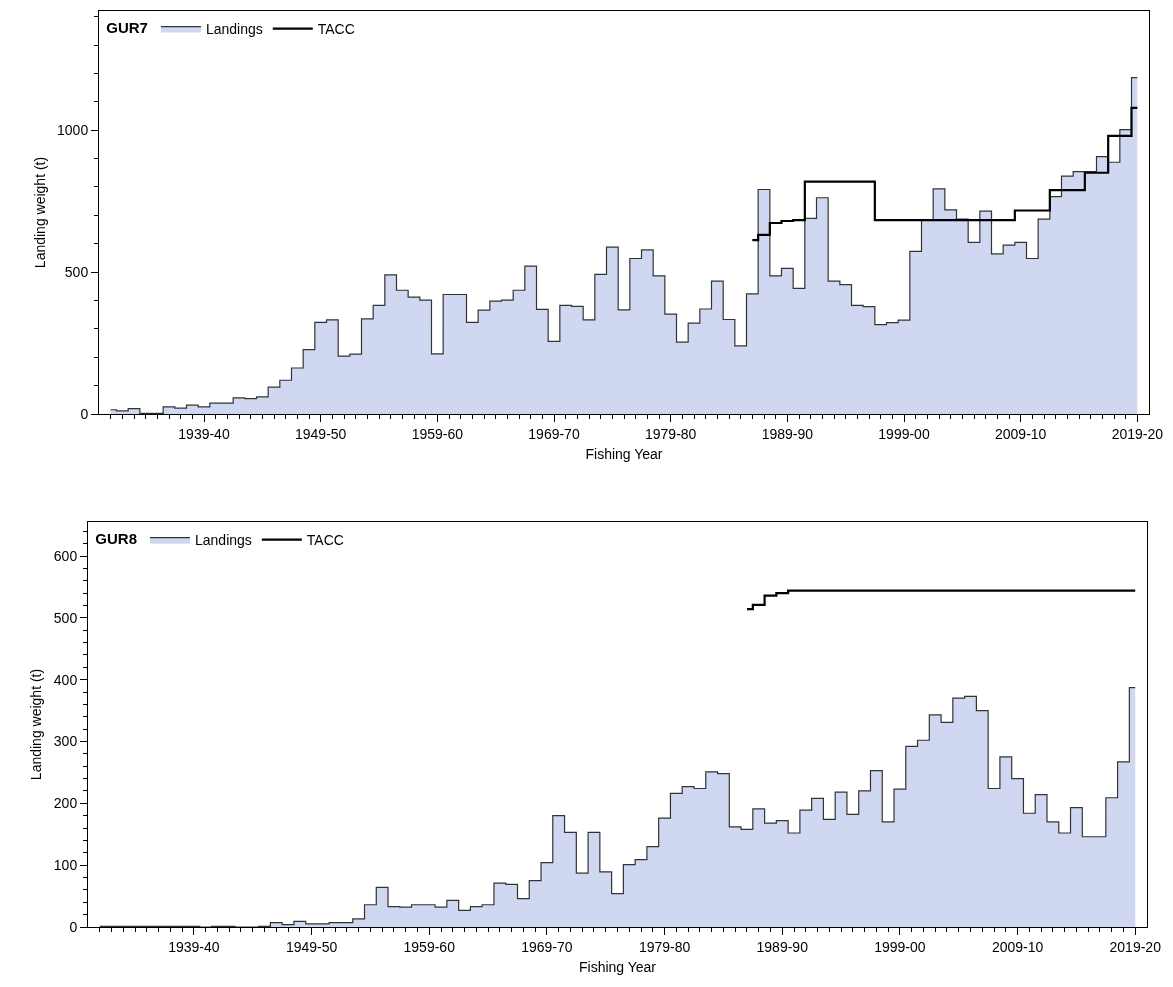 The width and height of the screenshot is (1173, 987). I want to click on y-tick-label: 600, so click(65, 555).